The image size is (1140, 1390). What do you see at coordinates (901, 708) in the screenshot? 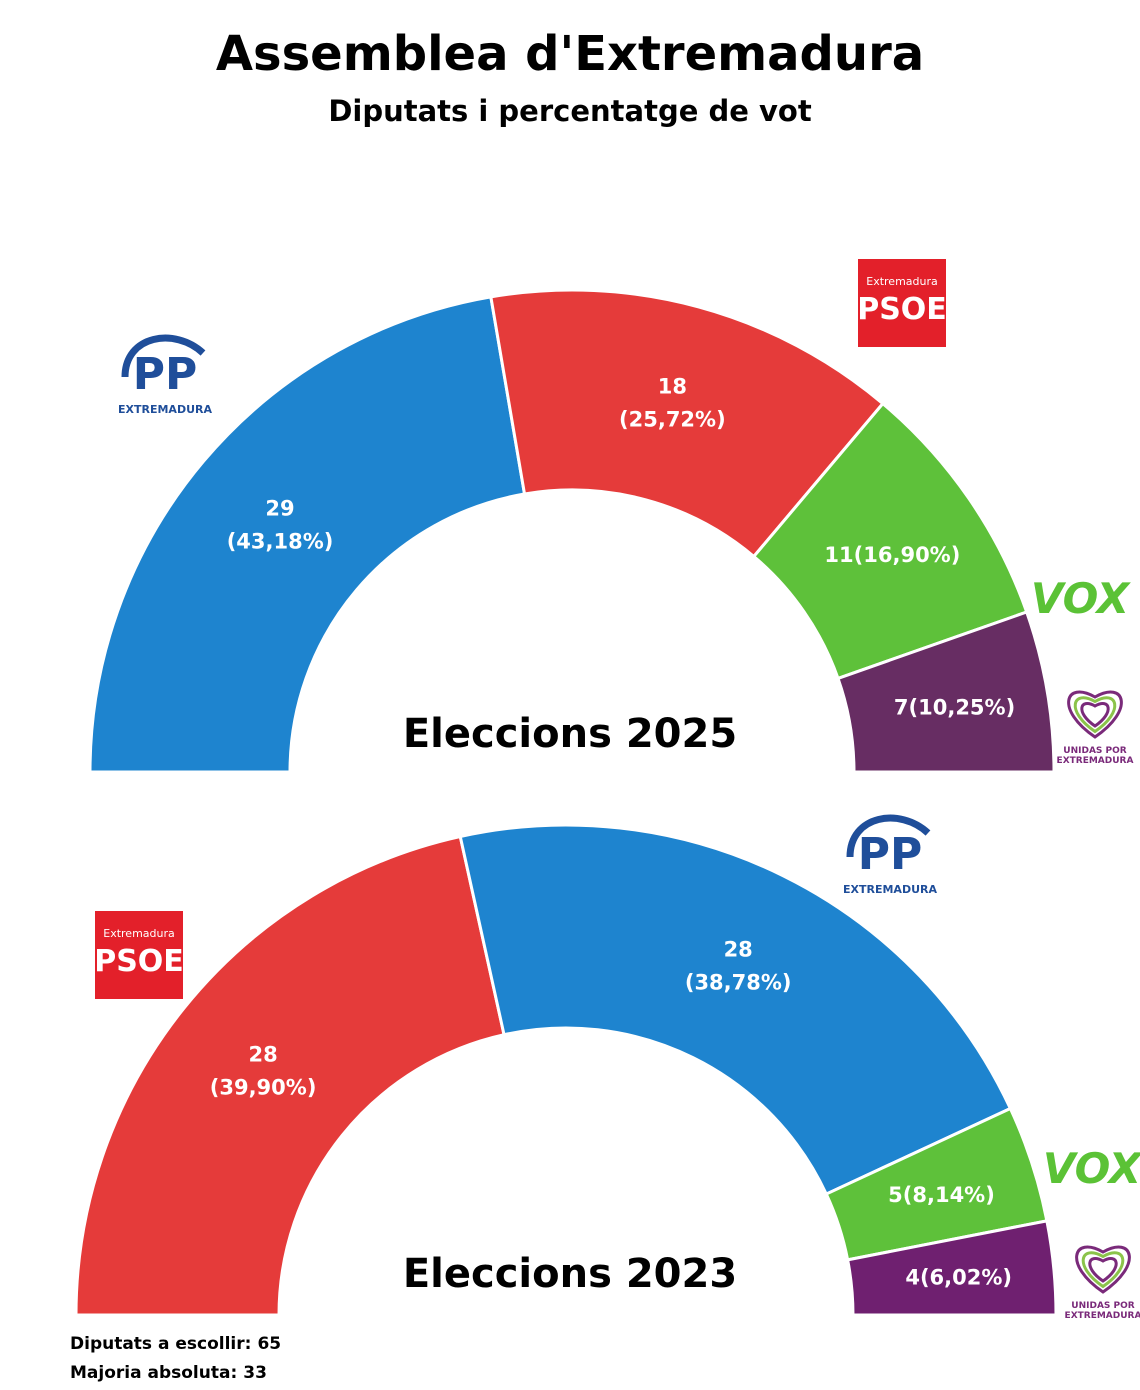
I see `seat-label: 7` at bounding box center [901, 708].